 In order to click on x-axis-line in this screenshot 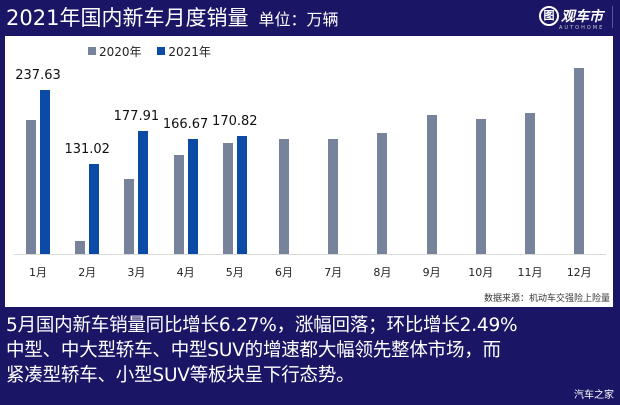, I will do `click(310, 254)`.